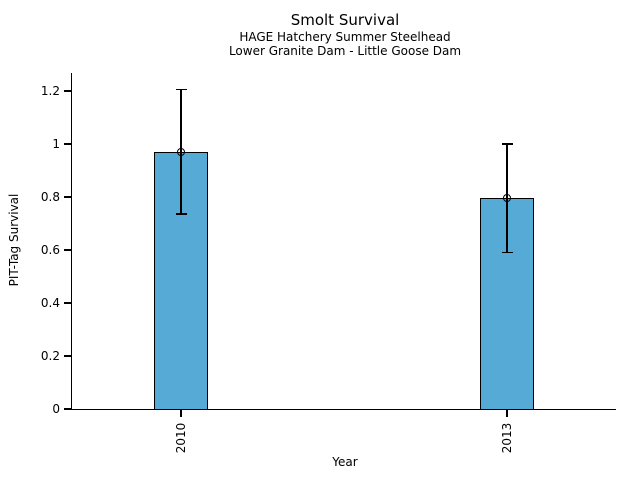 The width and height of the screenshot is (640, 480). What do you see at coordinates (56, 409) in the screenshot?
I see `y-tick-label: 0` at bounding box center [56, 409].